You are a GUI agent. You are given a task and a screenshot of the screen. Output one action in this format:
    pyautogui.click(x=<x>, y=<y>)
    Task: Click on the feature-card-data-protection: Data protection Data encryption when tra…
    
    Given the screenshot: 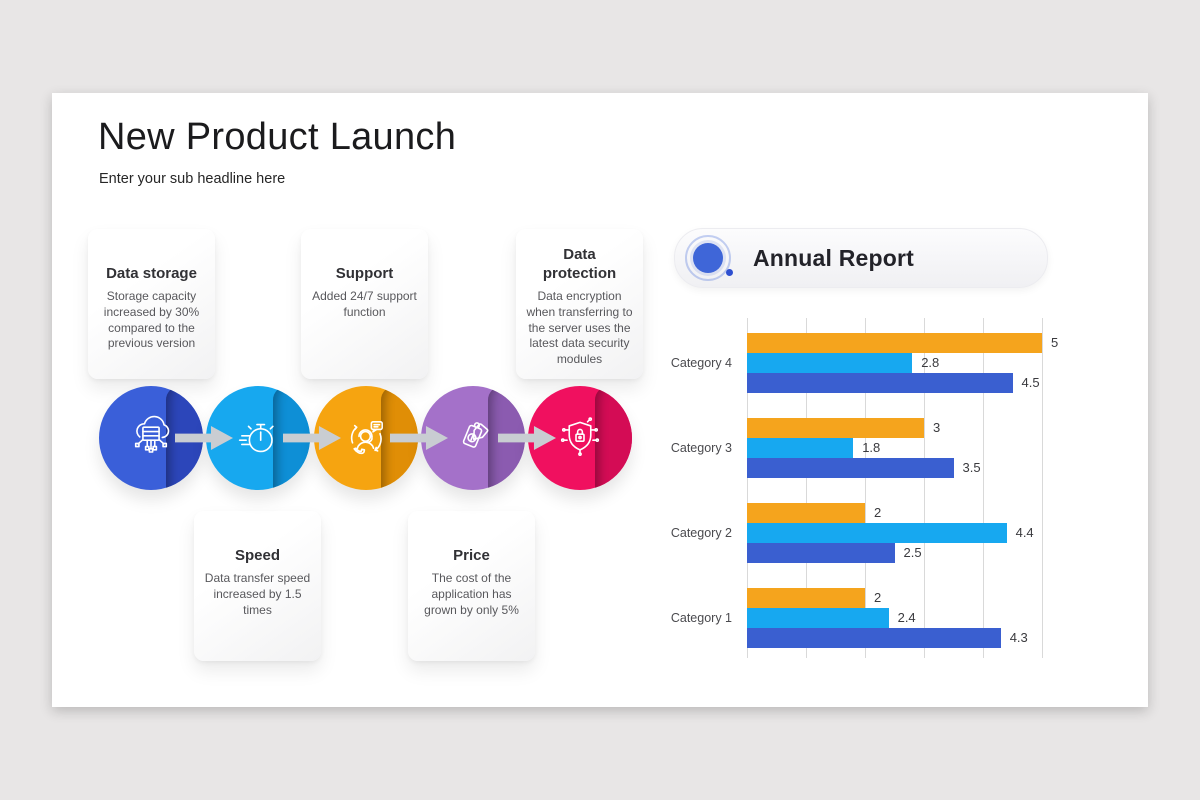 What is the action you would take?
    pyautogui.click(x=579, y=304)
    